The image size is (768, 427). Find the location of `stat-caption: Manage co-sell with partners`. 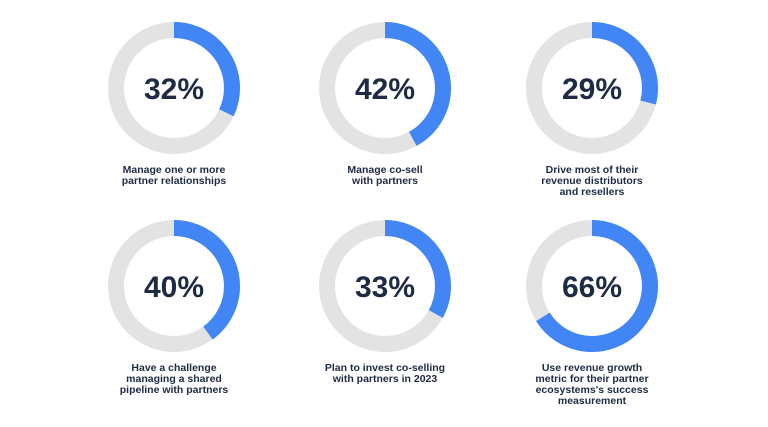

stat-caption: Manage co-sell with partners is located at coordinates (385, 175).